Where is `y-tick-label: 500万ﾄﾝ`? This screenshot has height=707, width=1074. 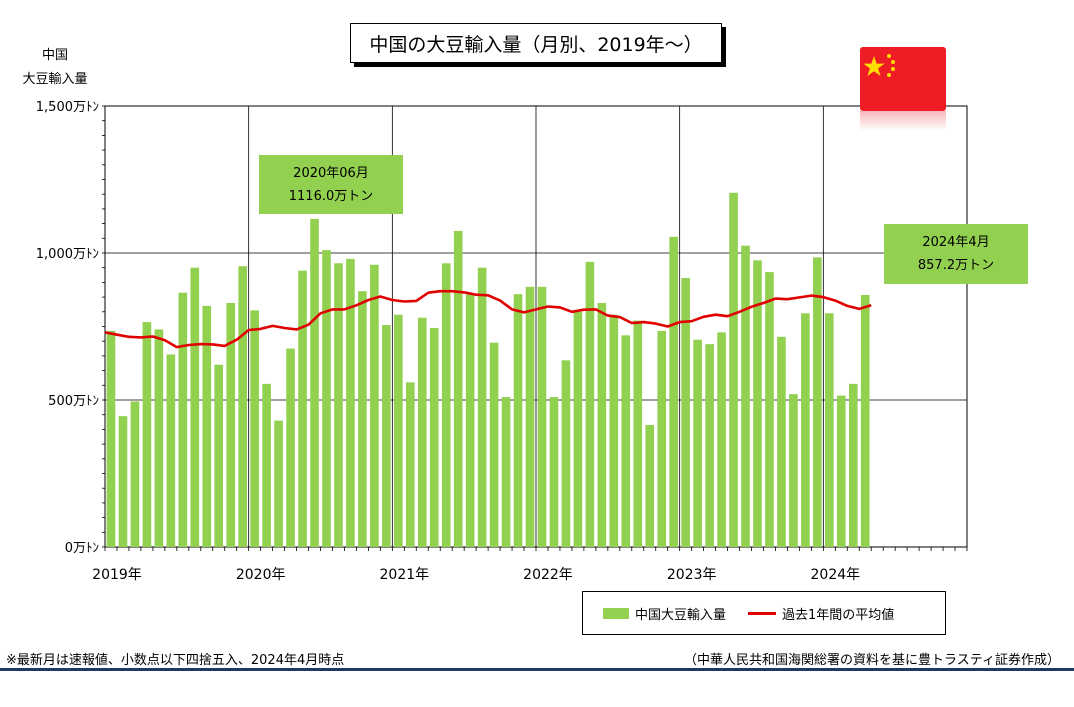
y-tick-label: 500万ﾄﾝ is located at coordinates (73, 401).